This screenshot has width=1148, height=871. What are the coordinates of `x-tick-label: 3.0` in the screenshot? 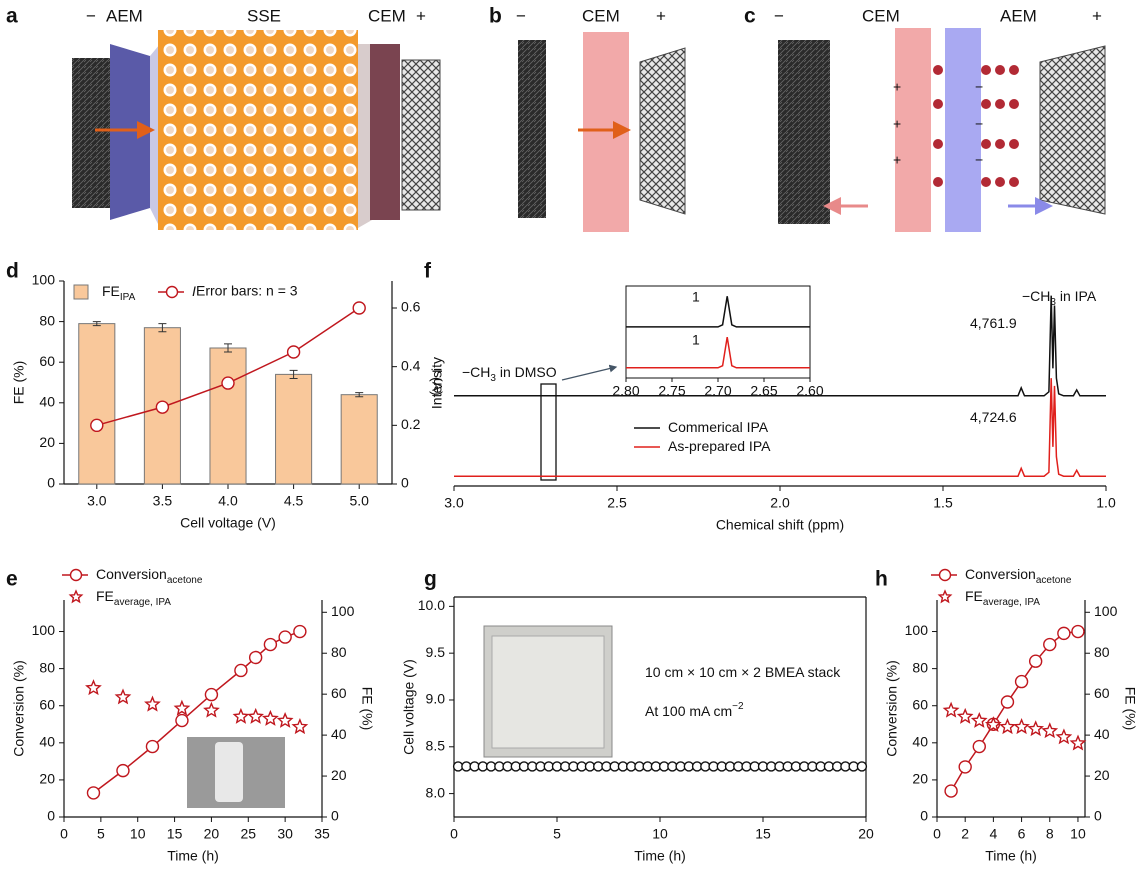 It's located at (97, 501).